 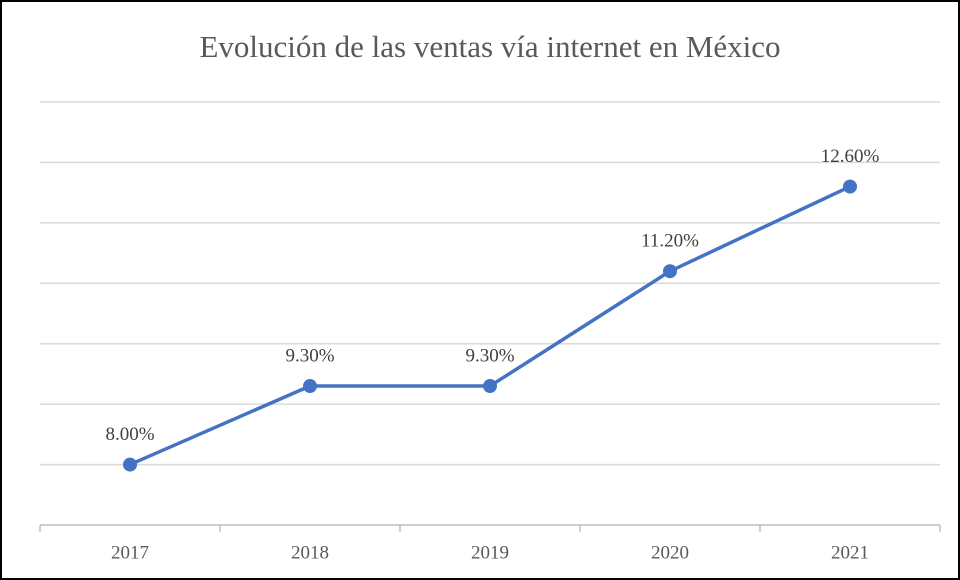 What do you see at coordinates (850, 156) in the screenshot?
I see `data-label: 12.60%` at bounding box center [850, 156].